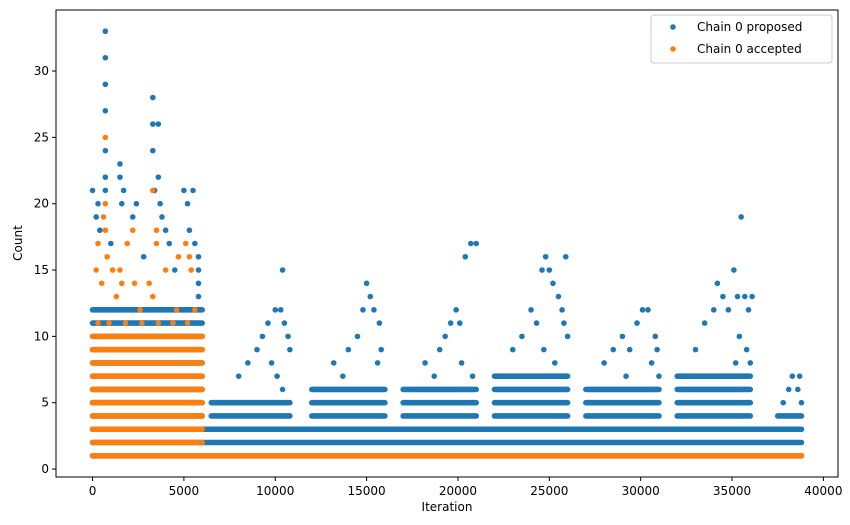 This screenshot has width=850, height=525. What do you see at coordinates (45, 403) in the screenshot?
I see `y-tick-label: 5` at bounding box center [45, 403].